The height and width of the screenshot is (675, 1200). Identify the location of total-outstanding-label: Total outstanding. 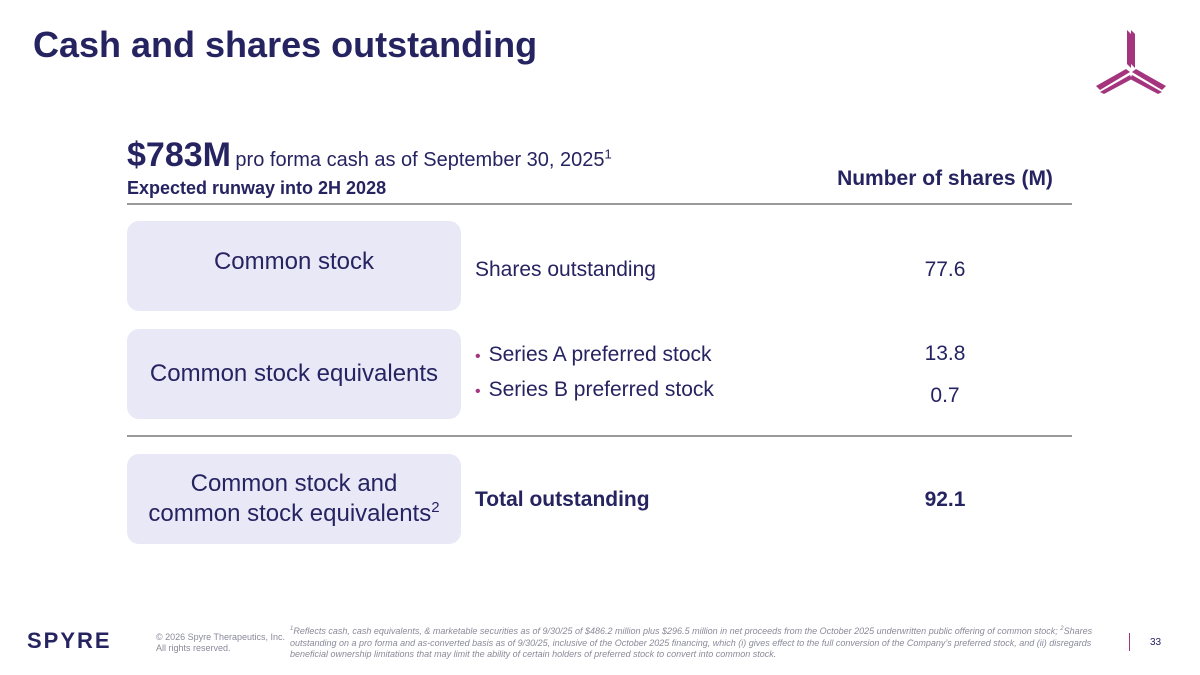
(562, 499).